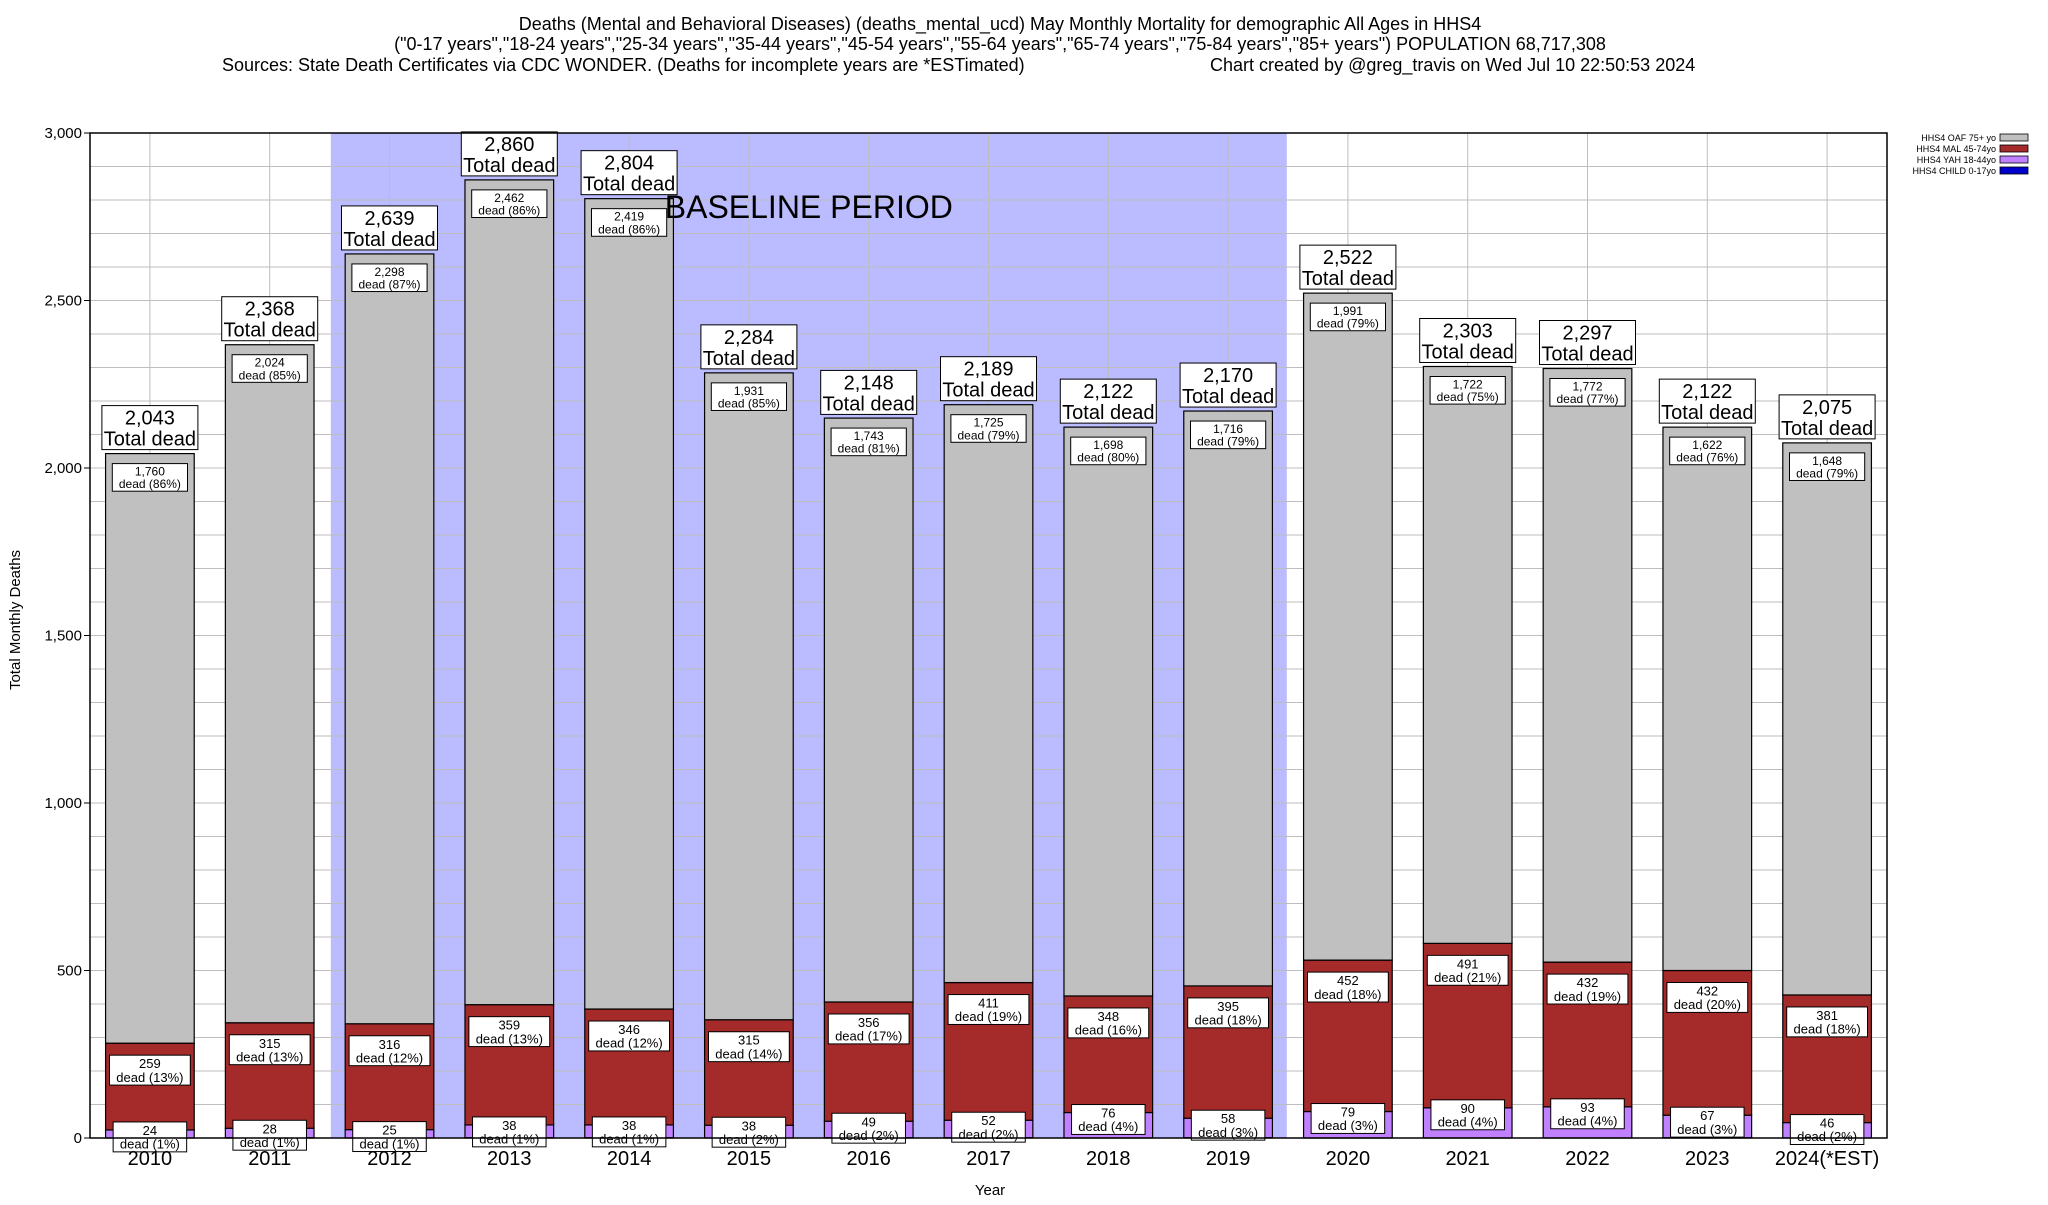  I want to click on y-tick-label: 1,500, so click(63, 636).